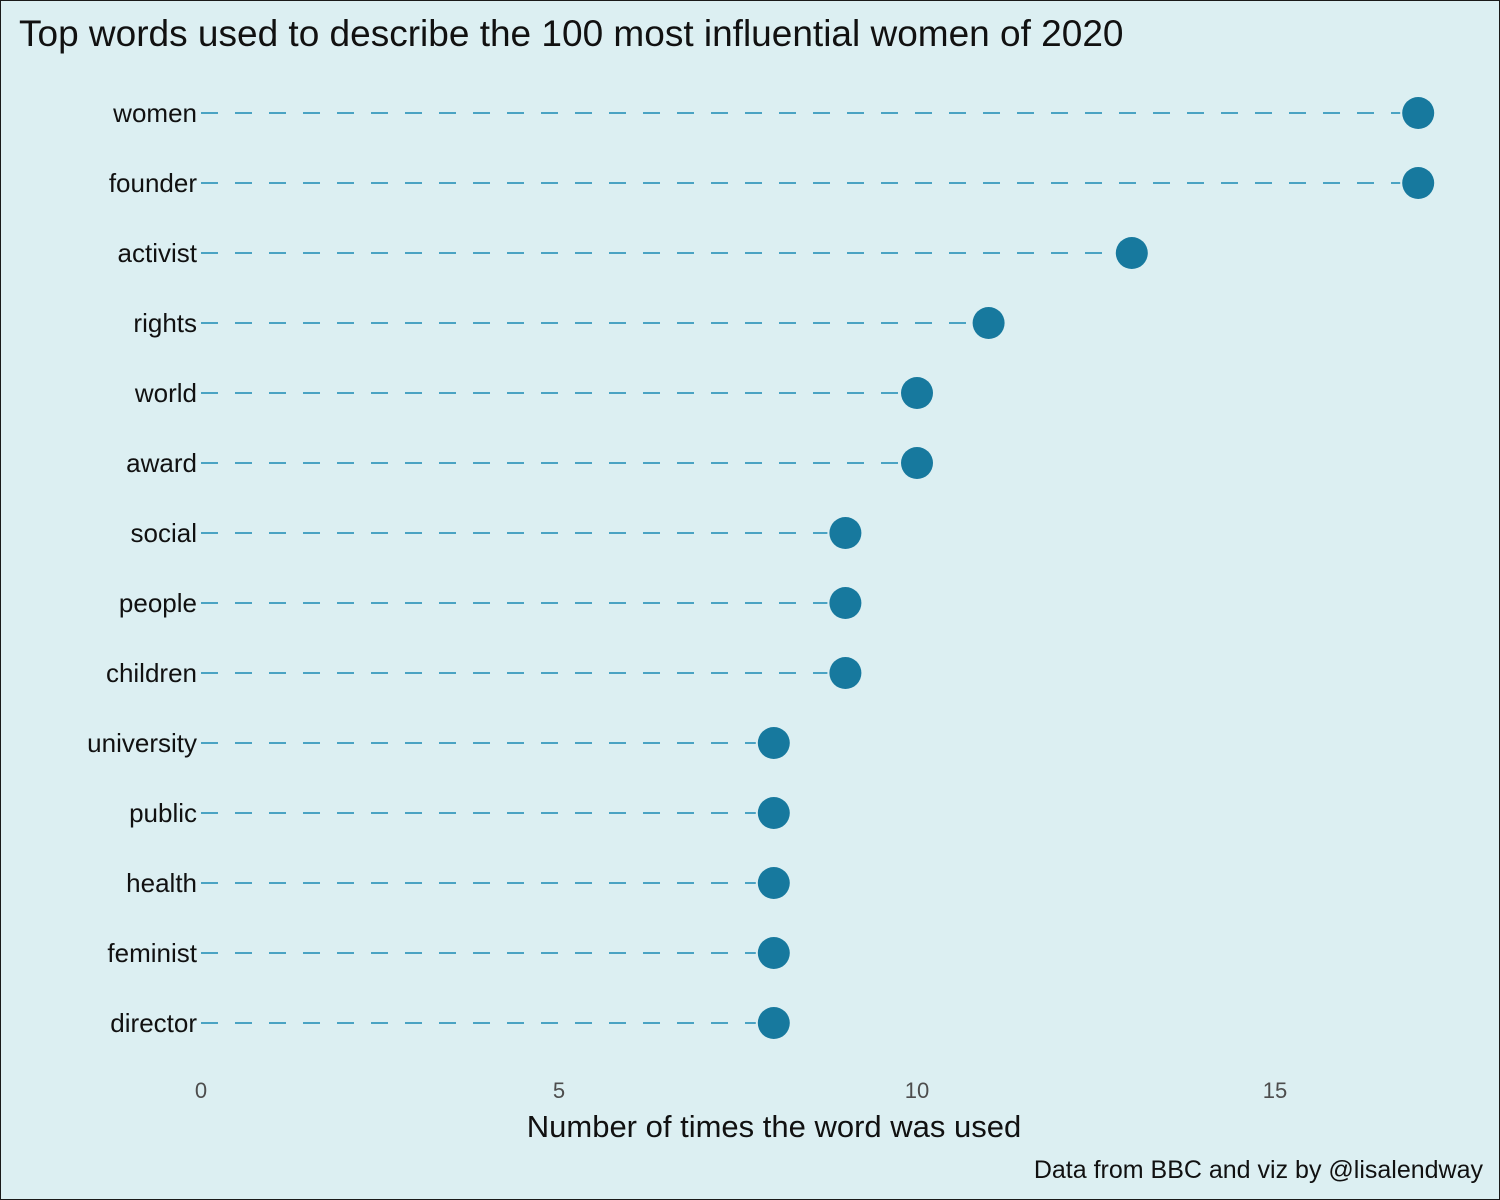  What do you see at coordinates (773, 813) in the screenshot?
I see `point-public` at bounding box center [773, 813].